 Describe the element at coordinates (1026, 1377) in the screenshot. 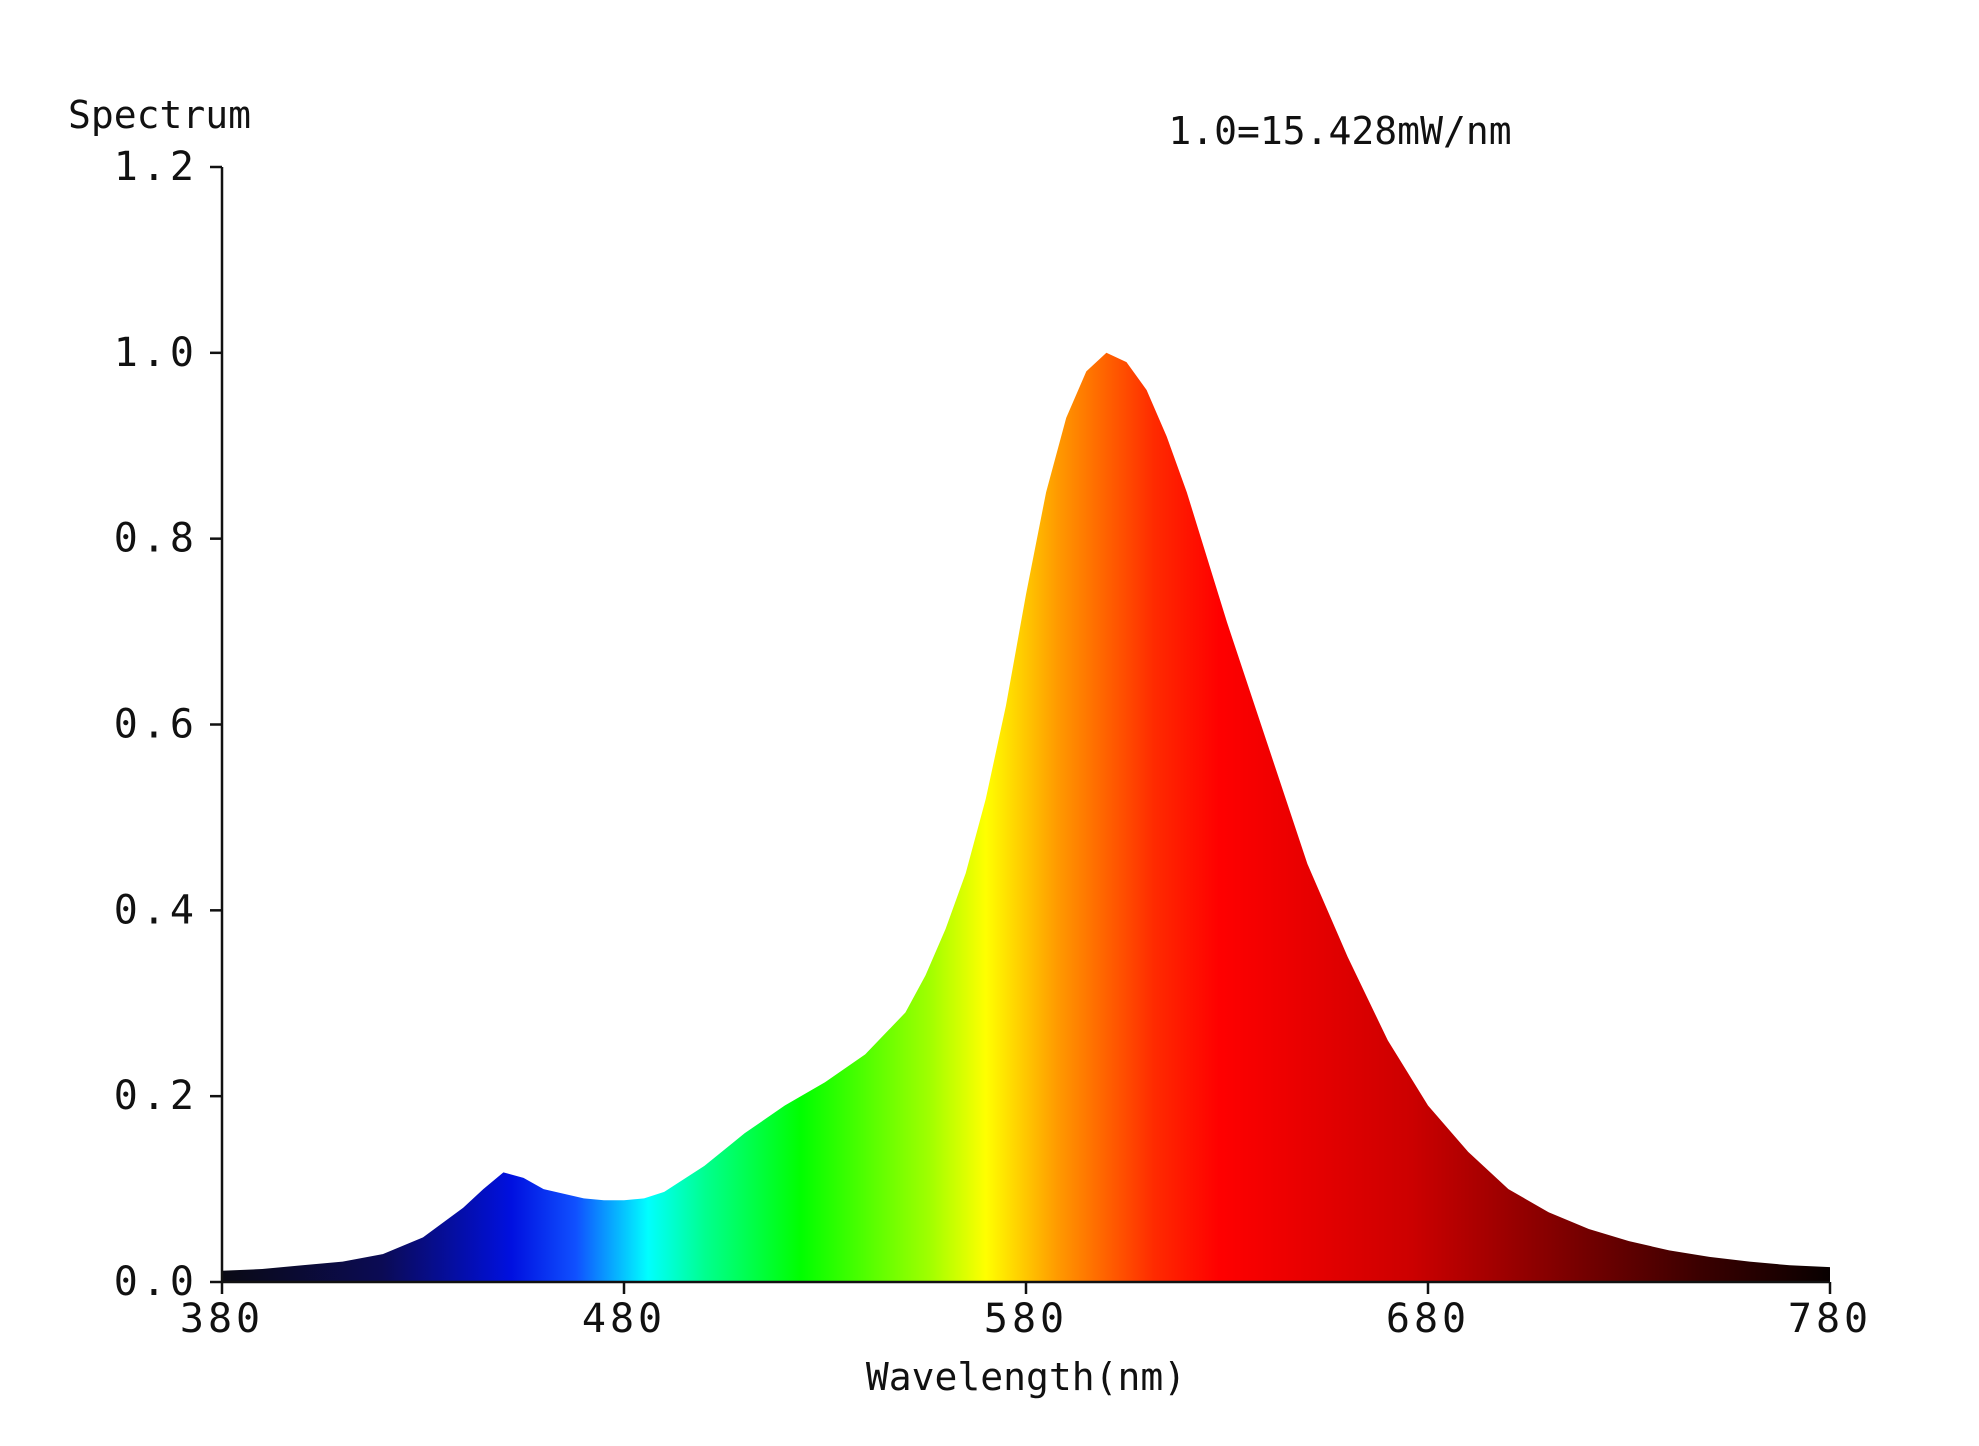

I see `x-axis-label: Wavelength(nm)` at that location.